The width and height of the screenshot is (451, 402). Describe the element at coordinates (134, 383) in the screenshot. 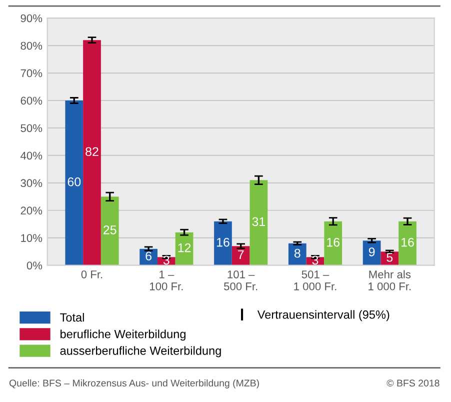

I see `source-note: Quelle: BFS – Mikrozensus Aus- und Weiterbildung (MZB)` at that location.